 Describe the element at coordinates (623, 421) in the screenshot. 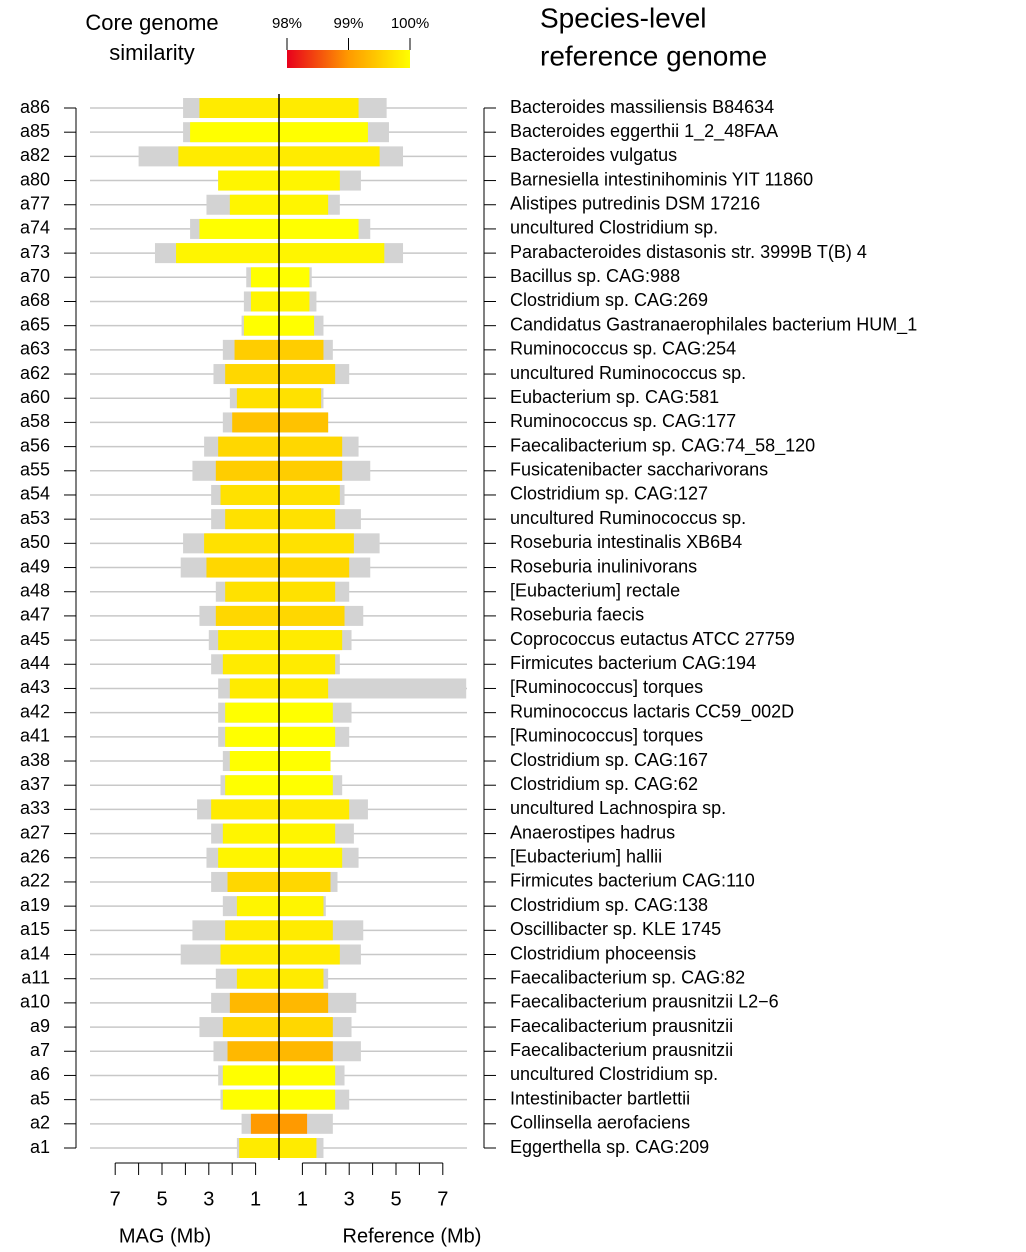

I see `ref-label: Ruminococcus sp. CAG:177` at that location.